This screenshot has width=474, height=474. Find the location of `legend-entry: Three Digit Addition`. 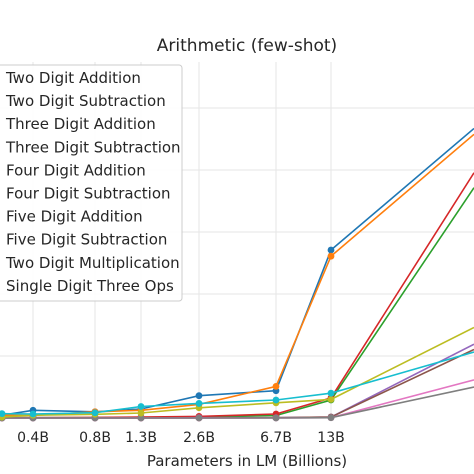

legend-entry: Three Digit Addition is located at coordinates (80, 124).